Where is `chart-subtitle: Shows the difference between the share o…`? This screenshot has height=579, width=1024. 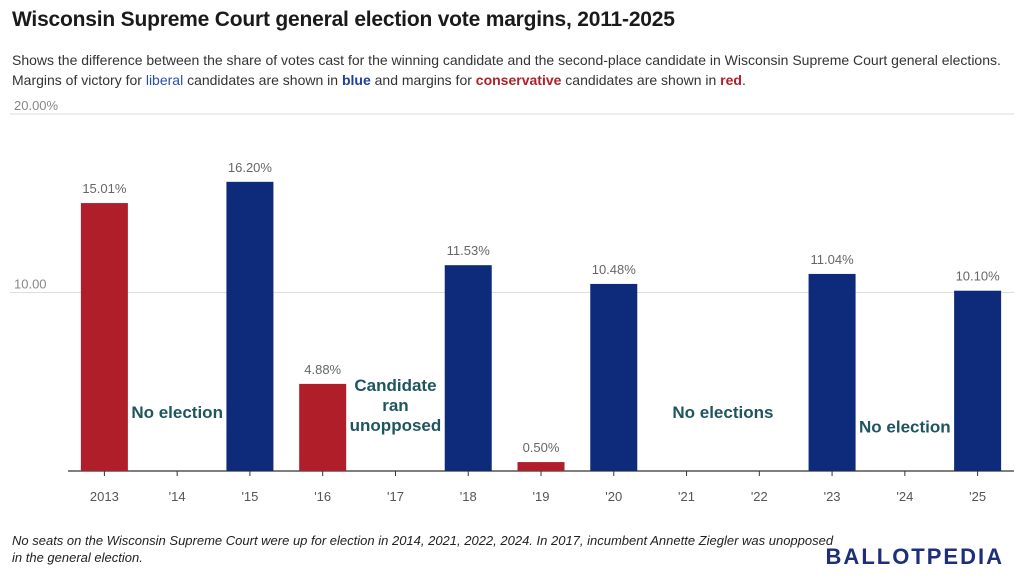
chart-subtitle: Shows the difference between the share o… is located at coordinates (506, 70).